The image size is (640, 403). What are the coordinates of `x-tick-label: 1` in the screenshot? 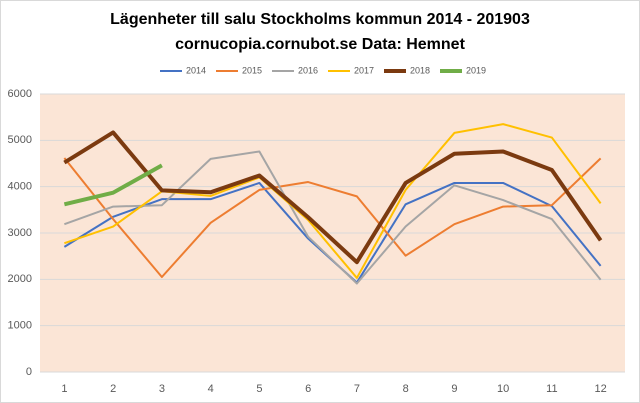 It's located at (64, 389).